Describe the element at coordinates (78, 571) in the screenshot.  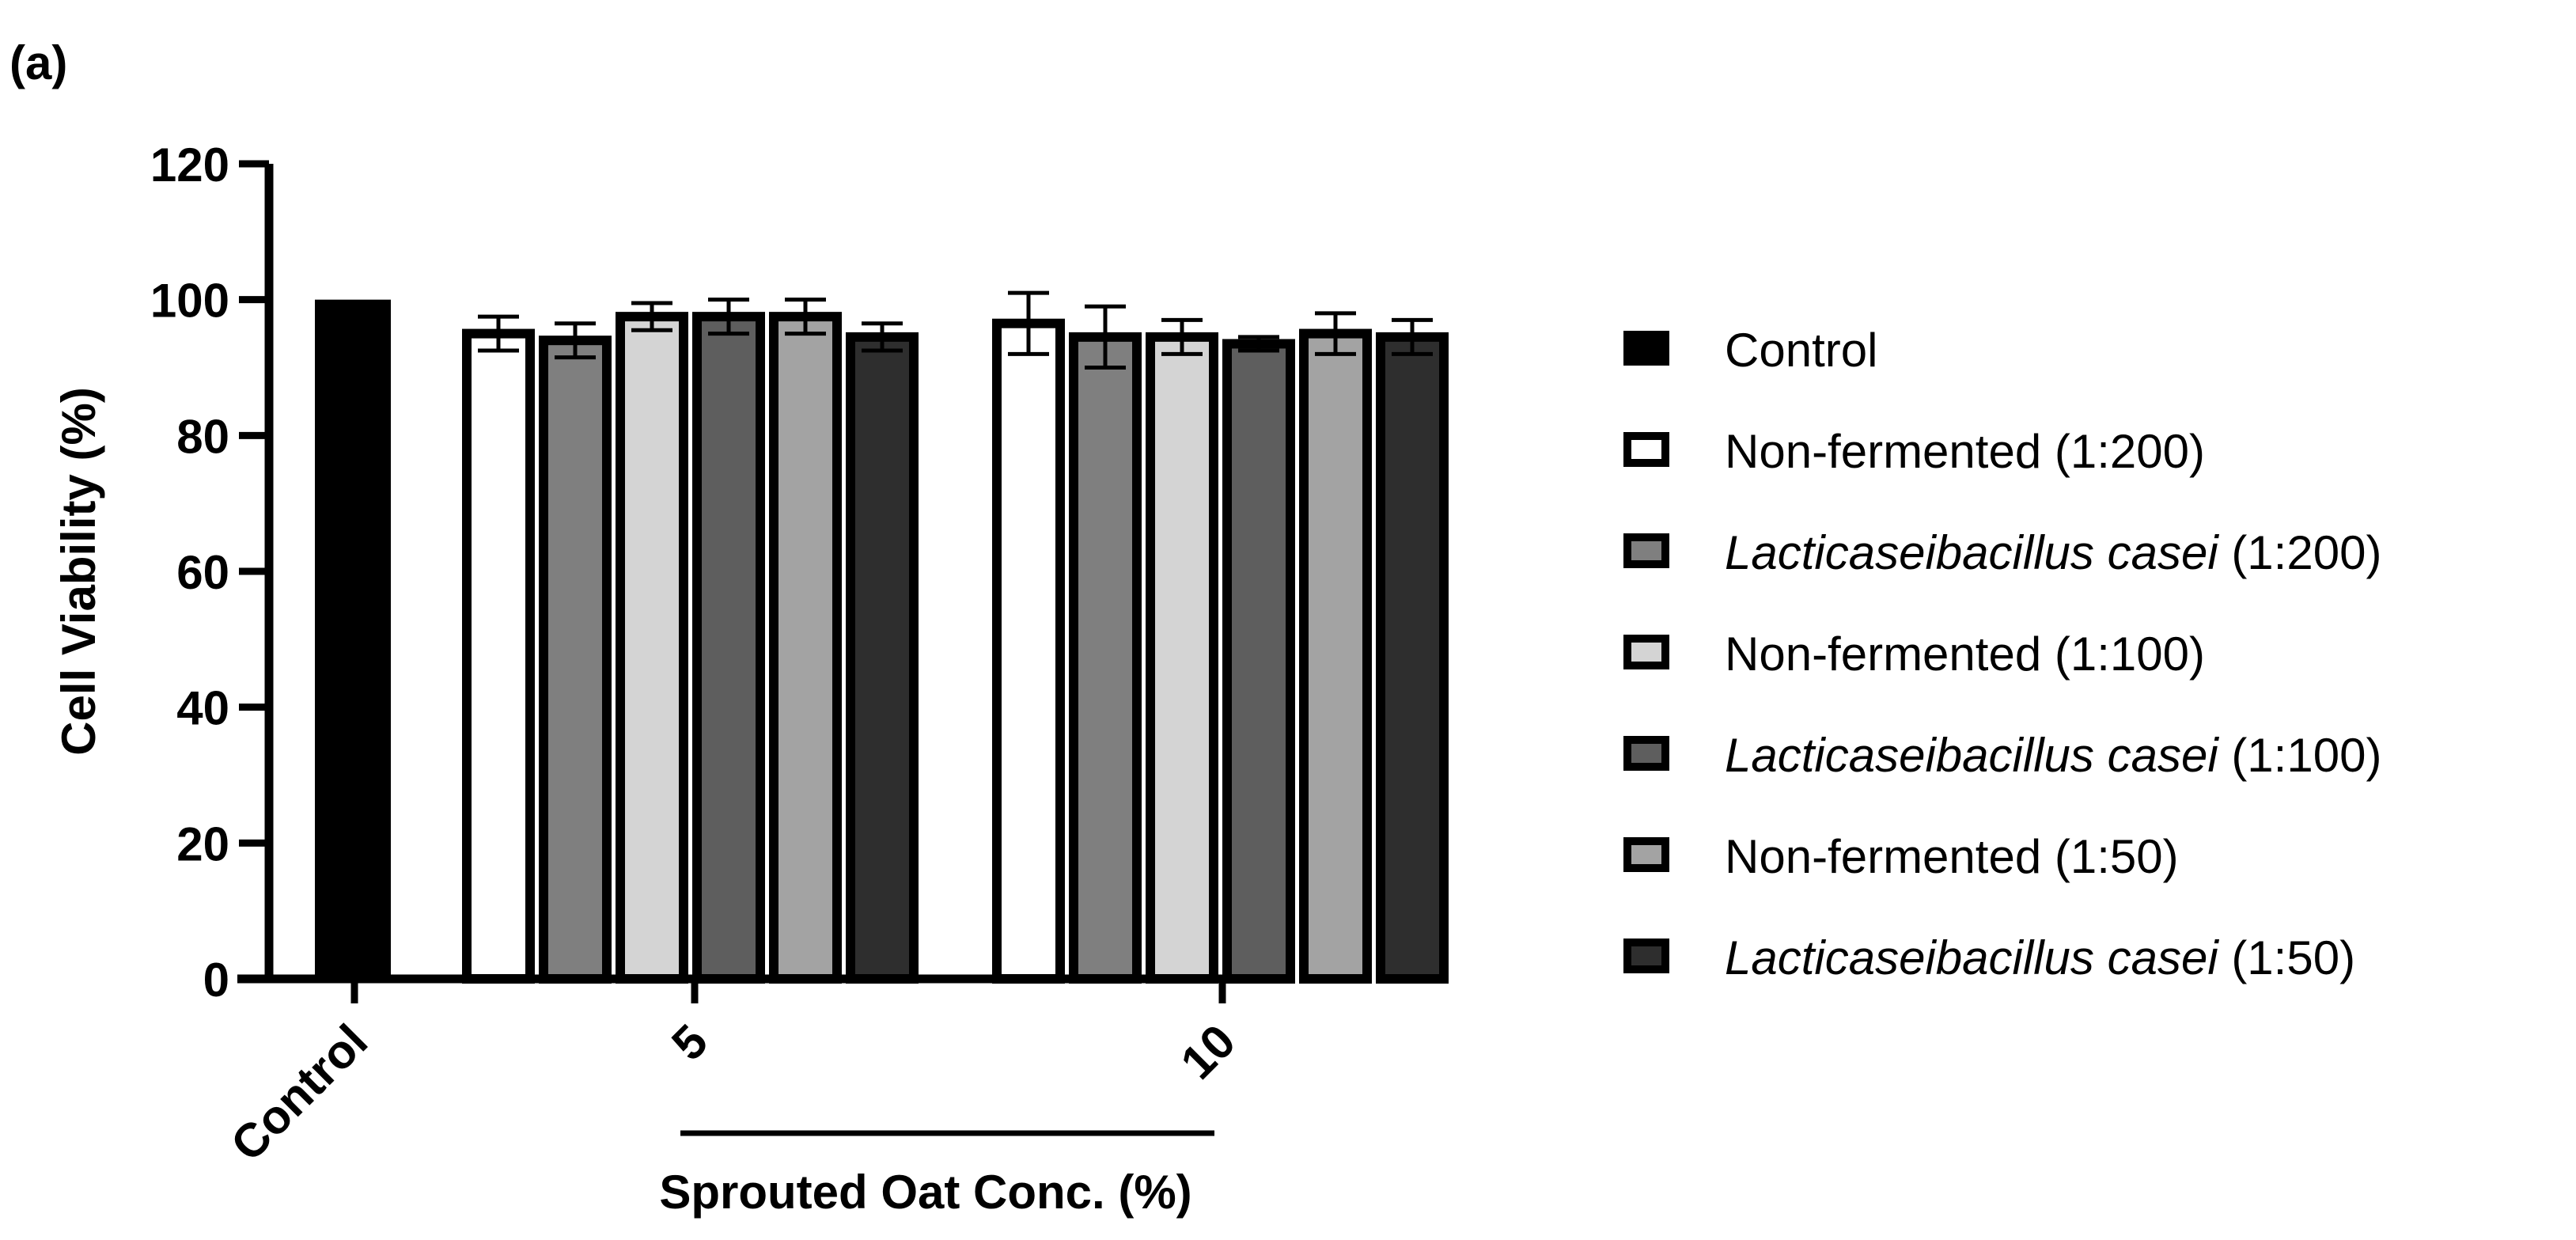
I see `y-axis-label: Cell Viability (%)` at that location.